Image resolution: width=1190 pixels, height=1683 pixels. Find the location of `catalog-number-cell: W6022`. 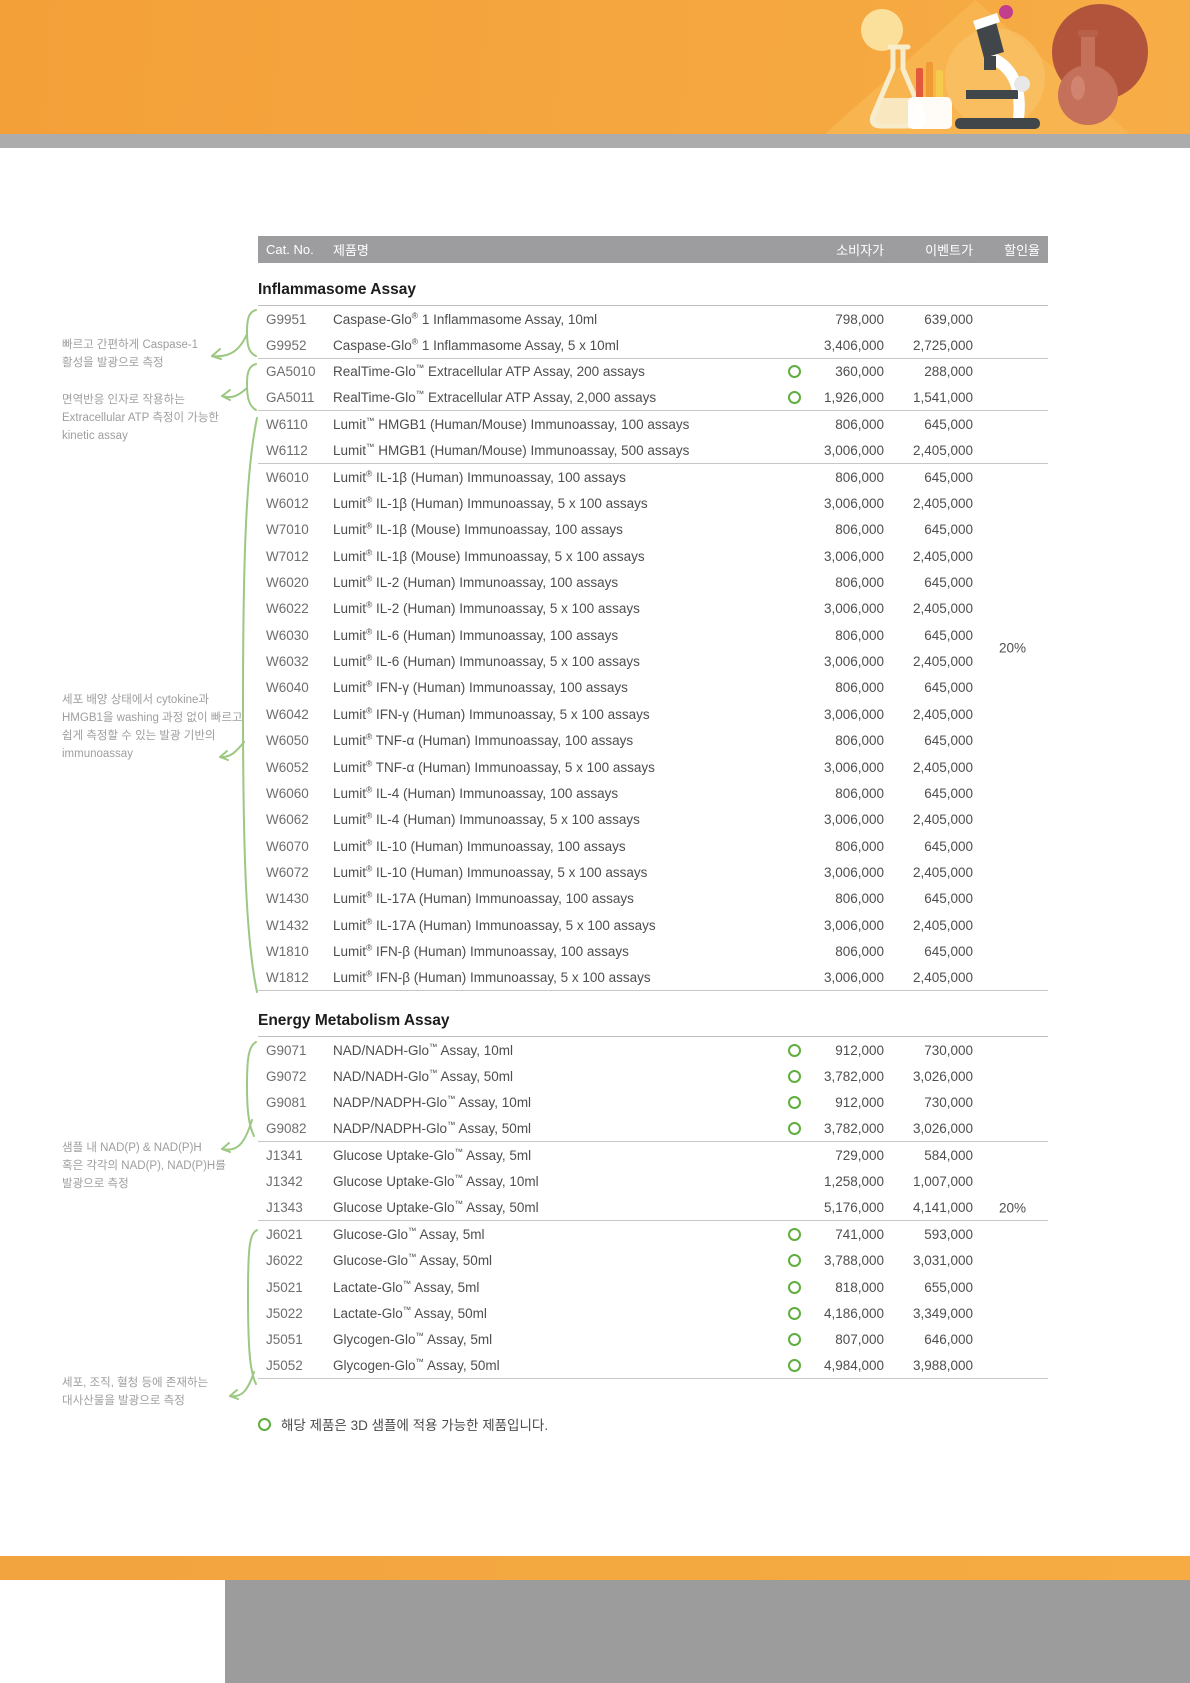

catalog-number-cell: W6022 is located at coordinates (287, 609).